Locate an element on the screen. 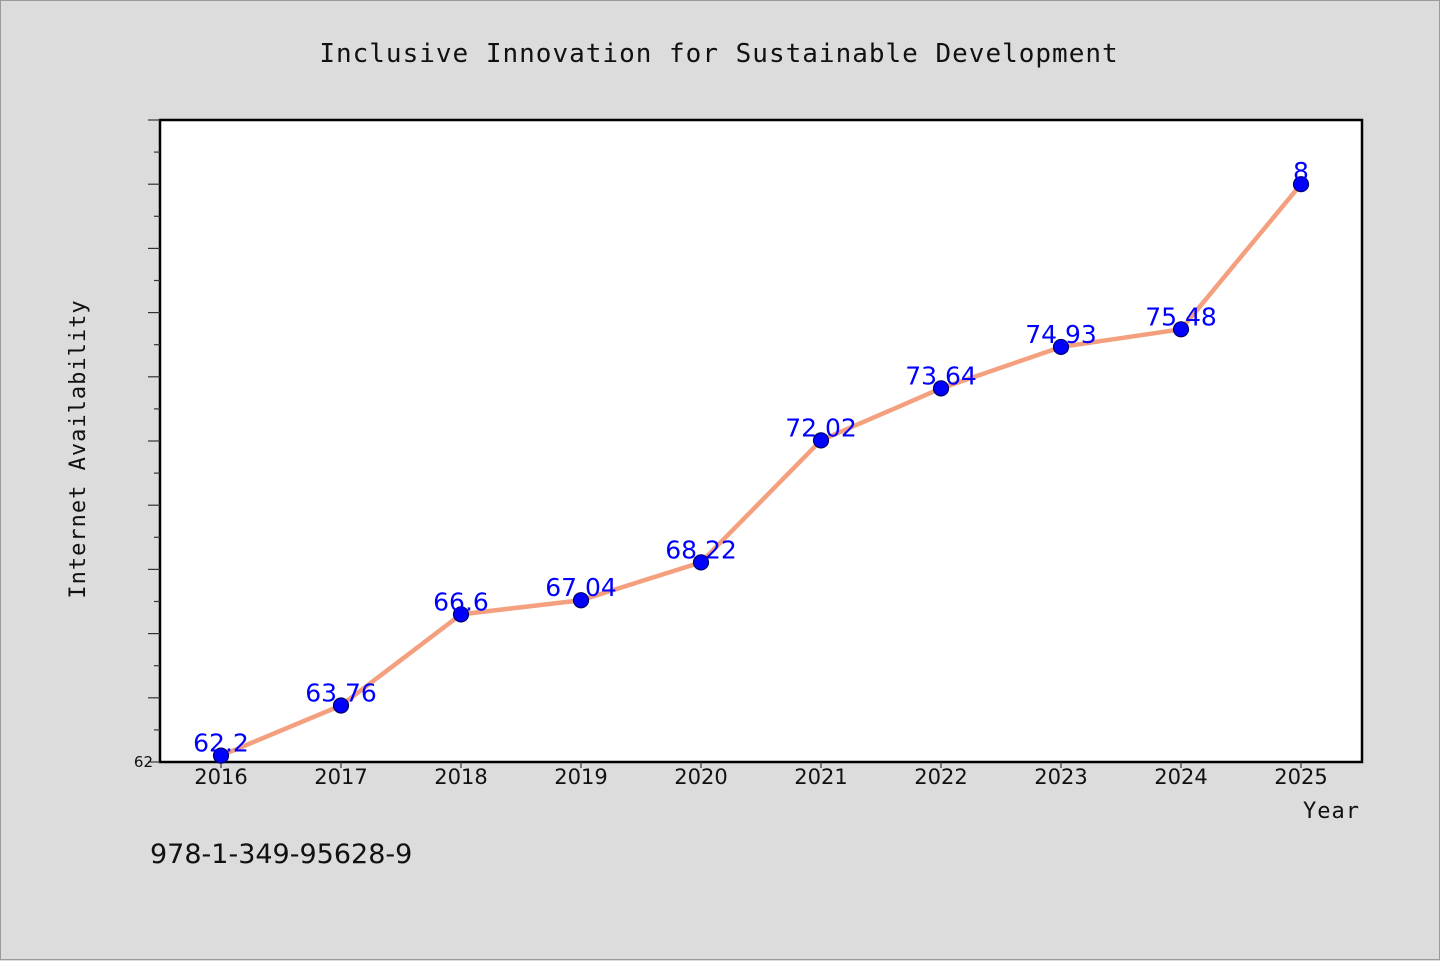 This screenshot has width=1440, height=961. x-tick-label: 2019 is located at coordinates (580, 777).